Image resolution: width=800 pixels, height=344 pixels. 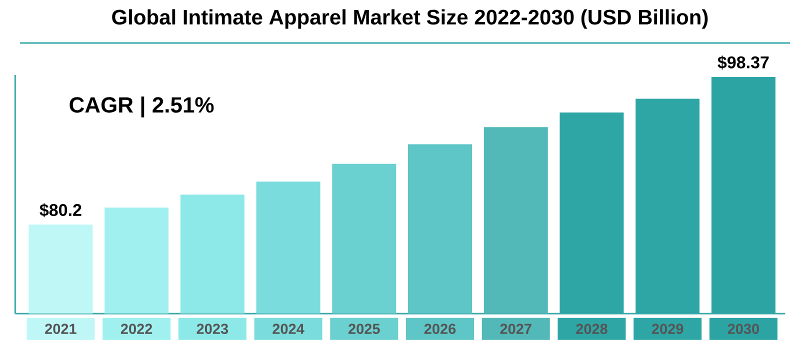 I want to click on data-label: $98.37, so click(x=743, y=63).